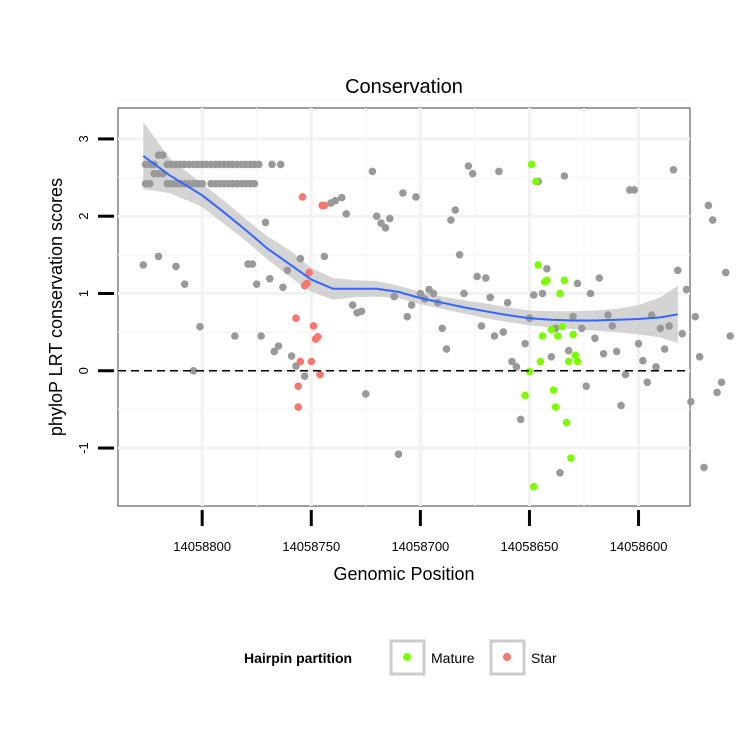  I want to click on chart-title: Conservation, so click(404, 87).